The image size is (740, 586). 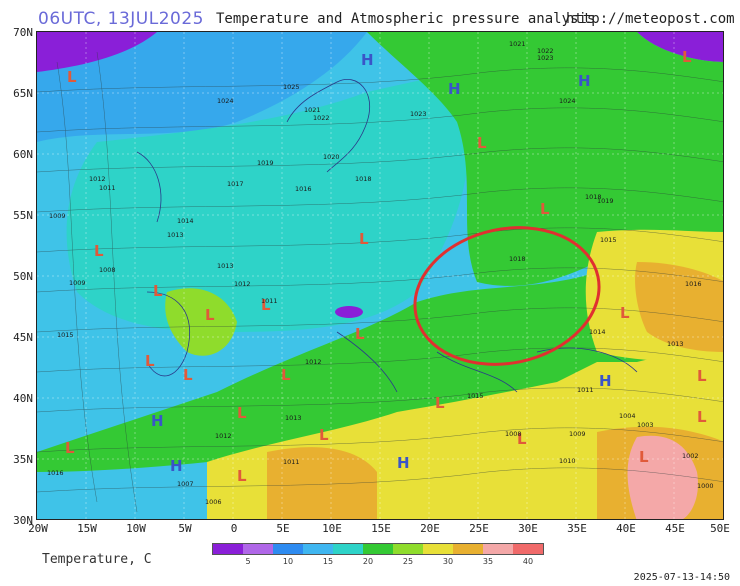 I want to click on lon-label: 20W, so click(x=38, y=528).